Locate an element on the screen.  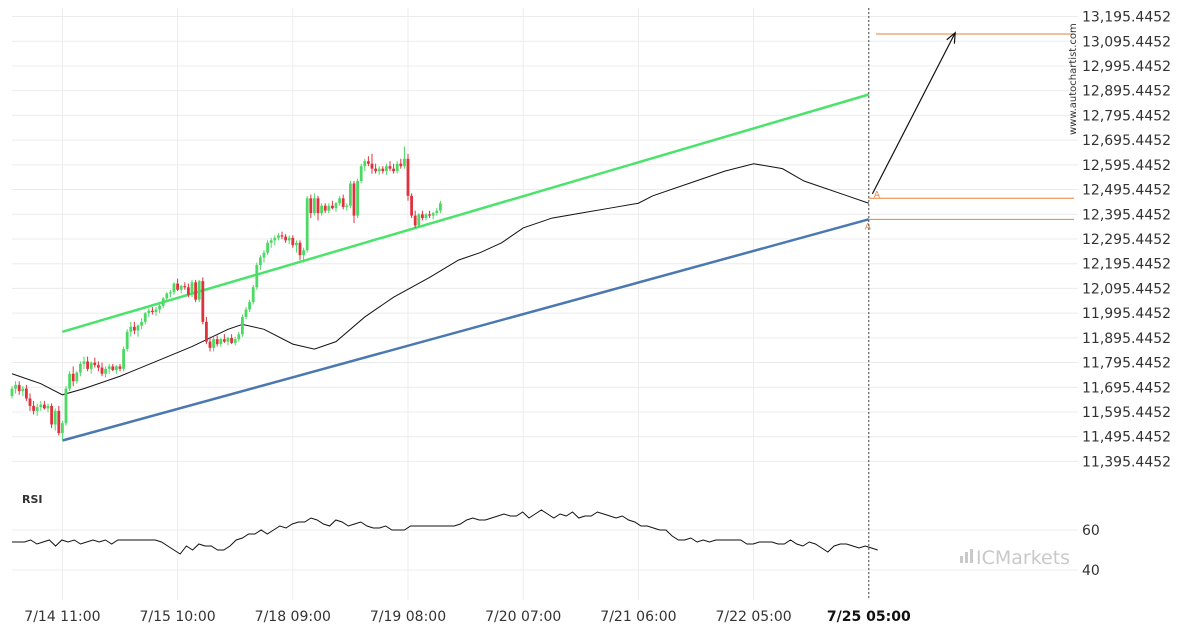
time-tick-label: 7/19 08:00 is located at coordinates (408, 617).